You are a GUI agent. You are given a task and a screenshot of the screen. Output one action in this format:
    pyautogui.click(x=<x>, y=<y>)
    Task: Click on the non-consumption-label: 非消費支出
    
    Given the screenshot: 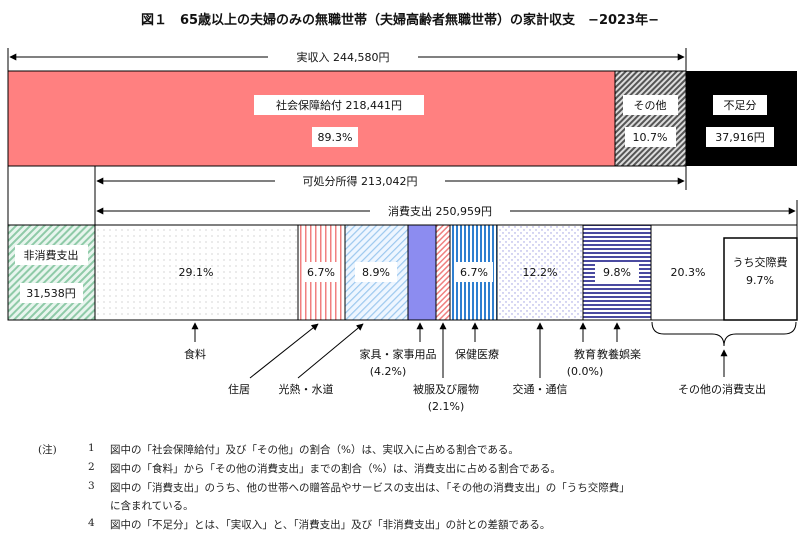 What is the action you would take?
    pyautogui.click(x=51, y=255)
    